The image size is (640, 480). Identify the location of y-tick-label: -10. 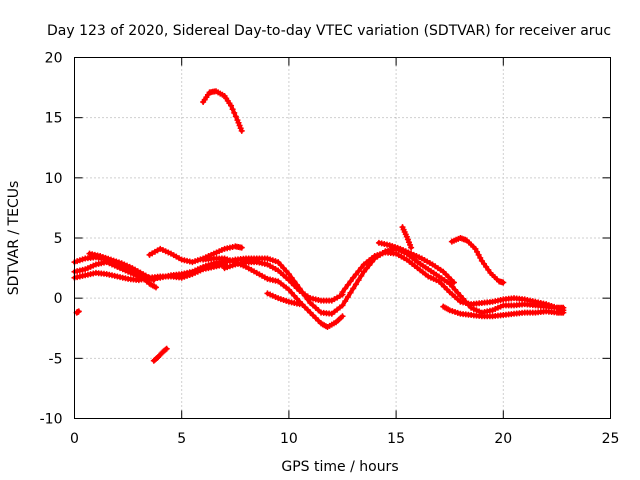
(51, 420).